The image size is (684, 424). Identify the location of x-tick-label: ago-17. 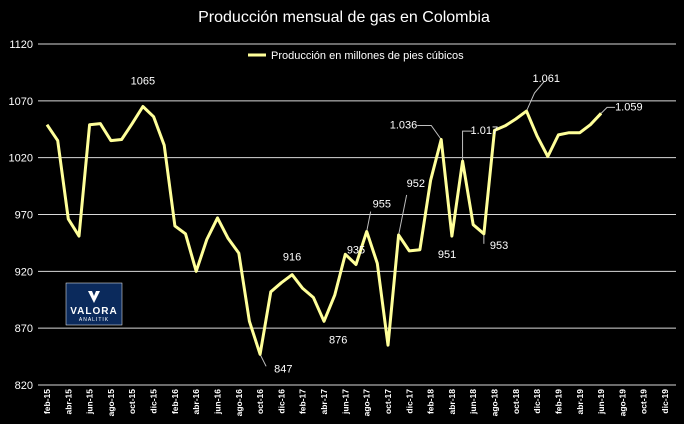
(367, 403).